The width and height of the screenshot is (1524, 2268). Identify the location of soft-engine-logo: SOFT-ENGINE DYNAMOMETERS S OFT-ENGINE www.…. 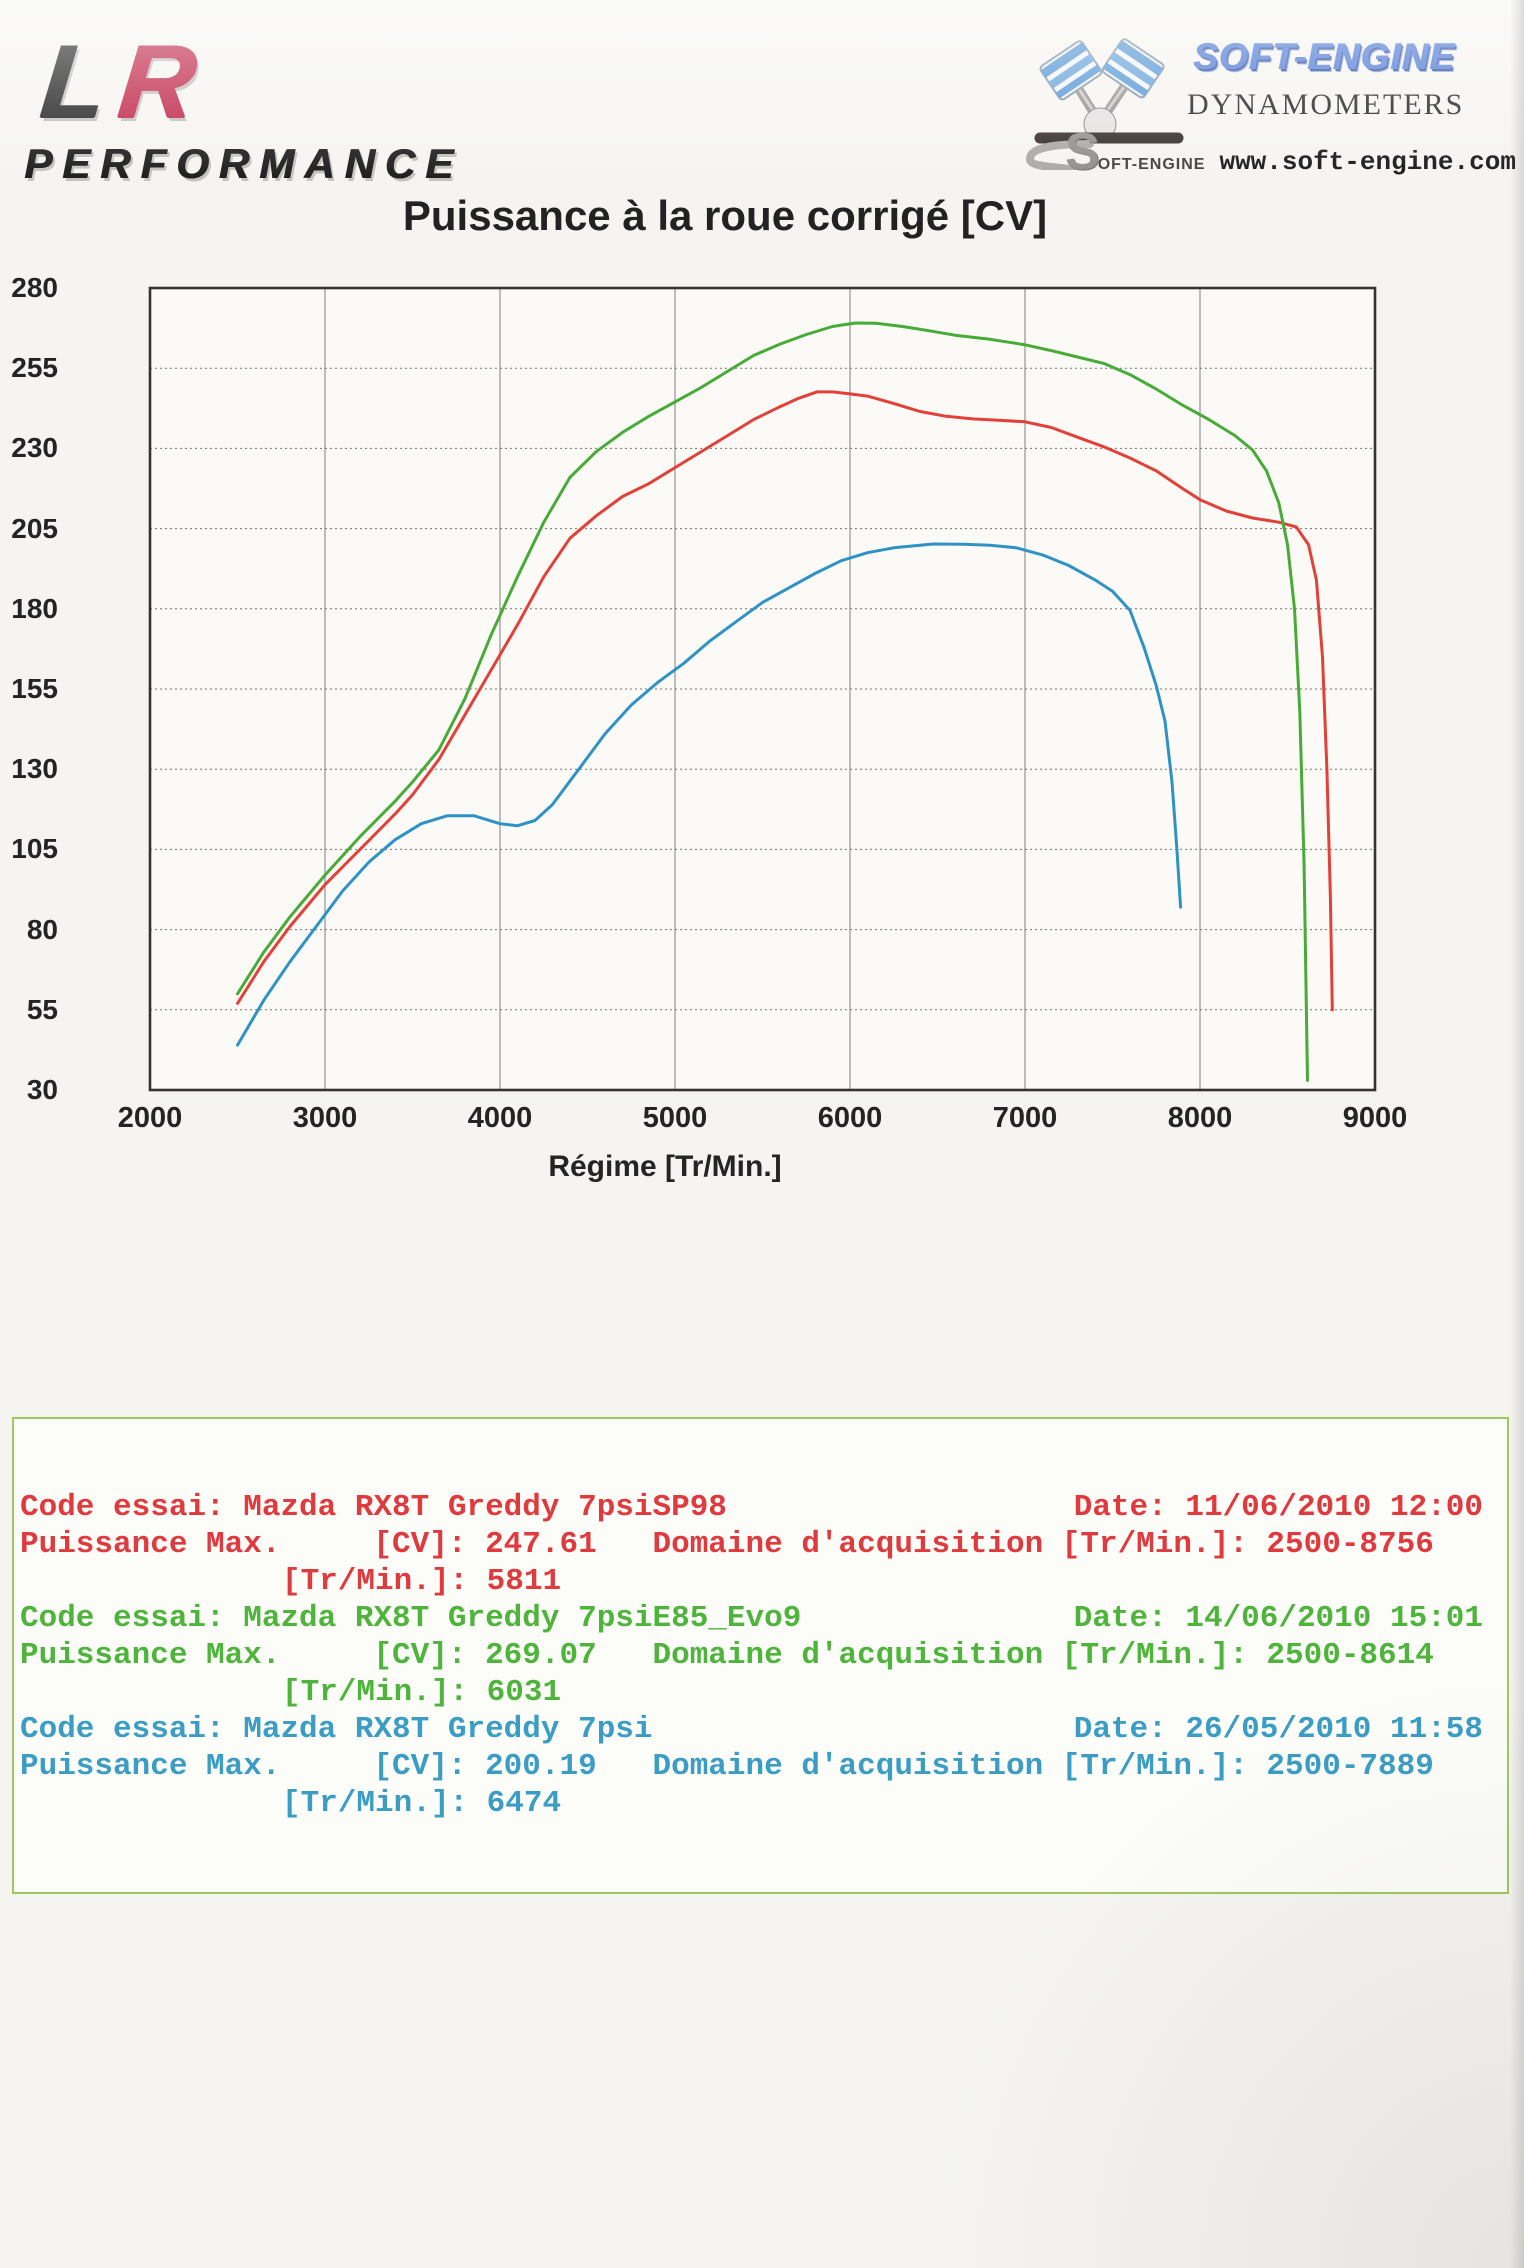
(1262, 98).